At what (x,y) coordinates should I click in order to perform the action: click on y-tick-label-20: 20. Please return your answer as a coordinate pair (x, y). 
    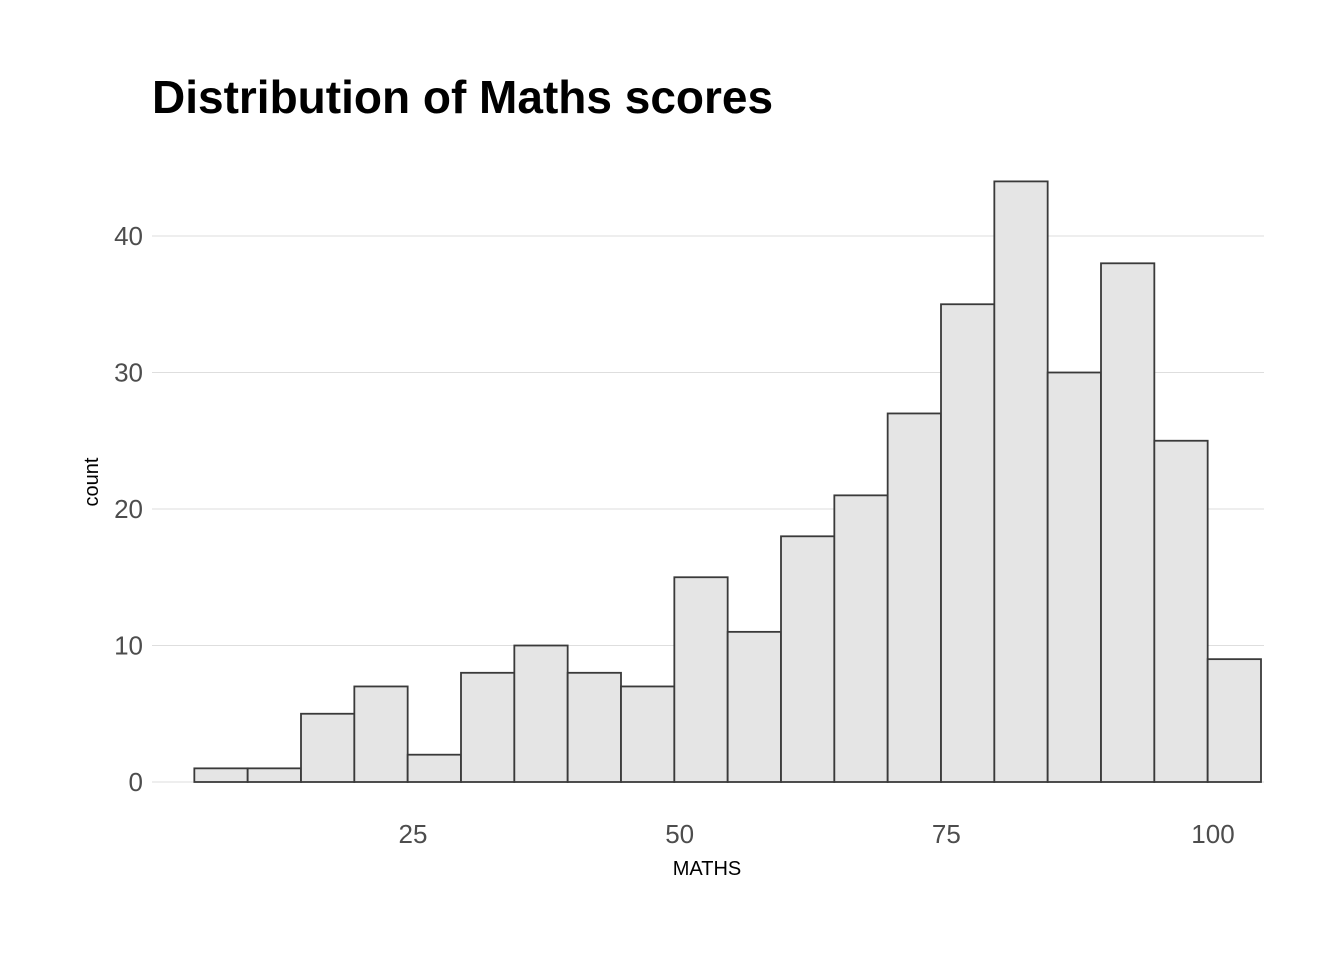
    Looking at the image, I should click on (128, 509).